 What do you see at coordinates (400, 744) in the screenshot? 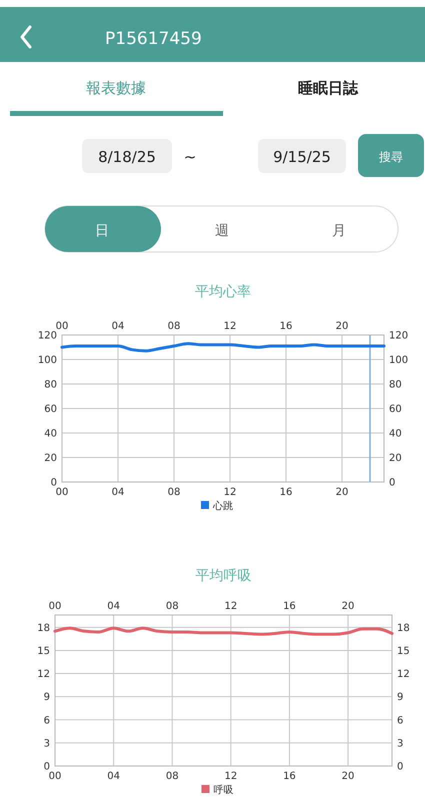
I see `y2-tick-label: 3` at bounding box center [400, 744].